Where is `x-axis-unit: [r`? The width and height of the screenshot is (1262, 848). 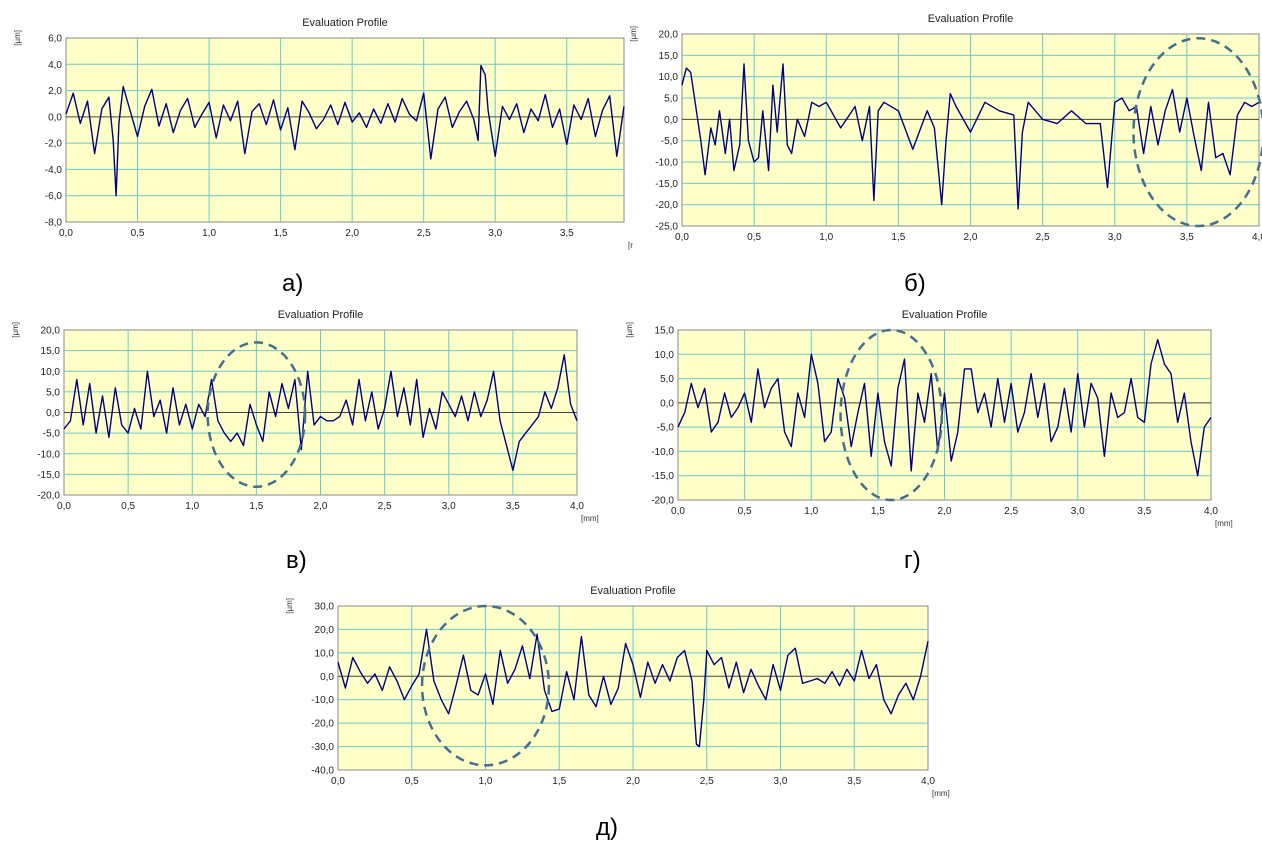
x-axis-unit: [r is located at coordinates (630, 245).